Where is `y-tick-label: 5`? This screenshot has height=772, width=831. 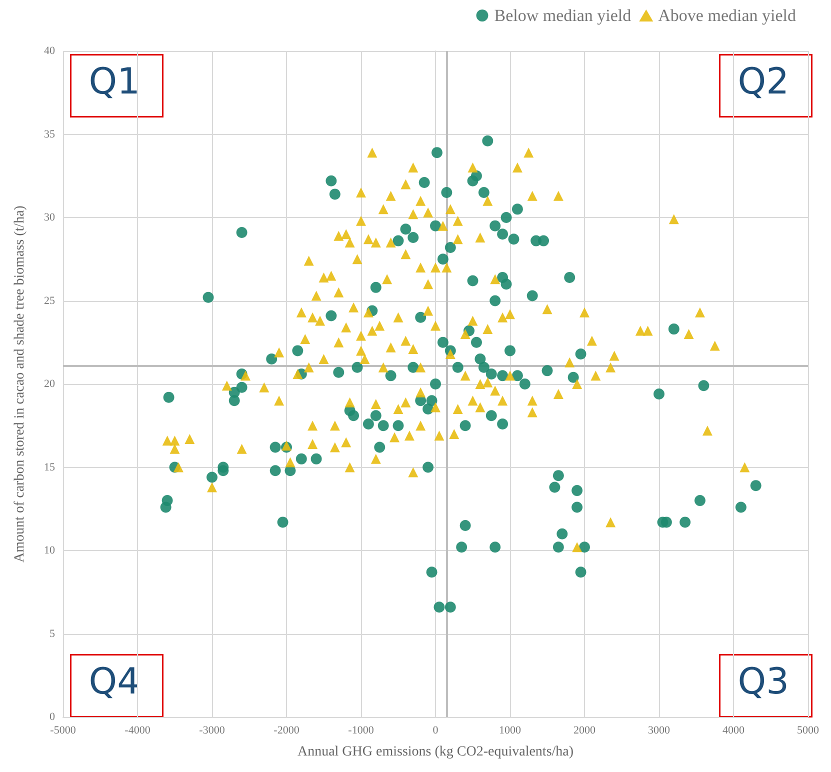
y-tick-label: 5 is located at coordinates (53, 634).